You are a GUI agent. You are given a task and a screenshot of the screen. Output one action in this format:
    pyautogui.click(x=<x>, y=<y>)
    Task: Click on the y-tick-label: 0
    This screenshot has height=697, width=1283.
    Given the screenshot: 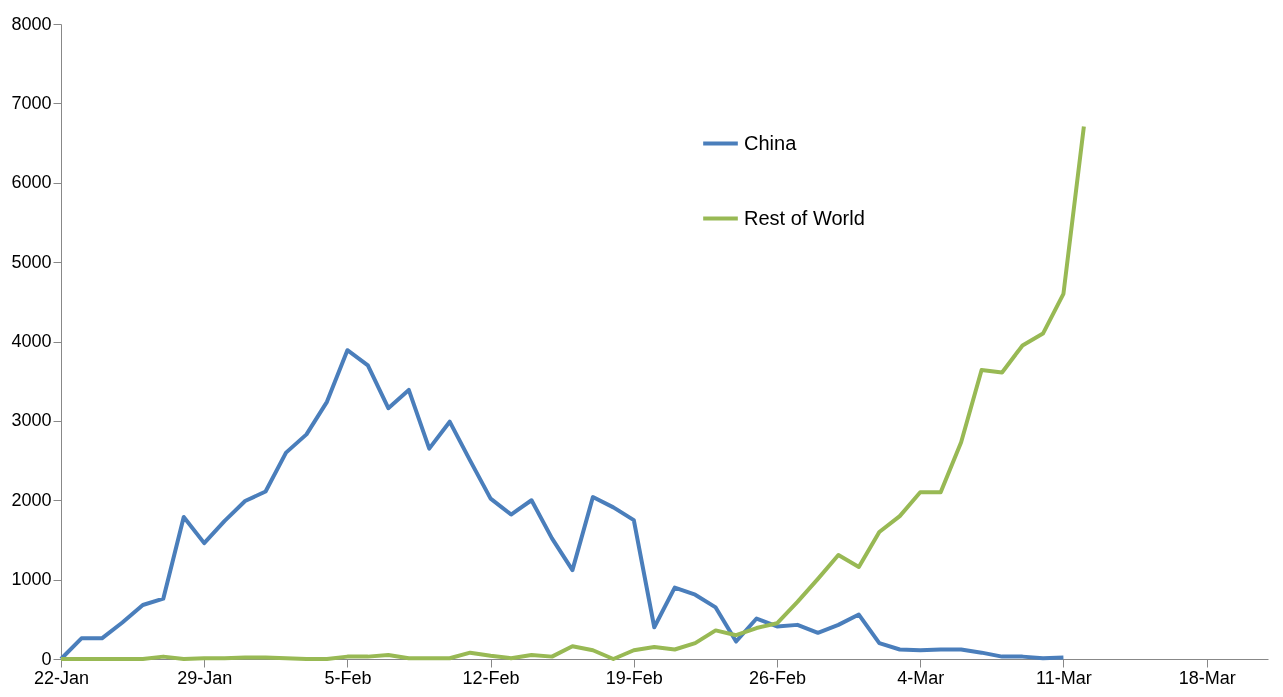 What is the action you would take?
    pyautogui.click(x=46, y=658)
    